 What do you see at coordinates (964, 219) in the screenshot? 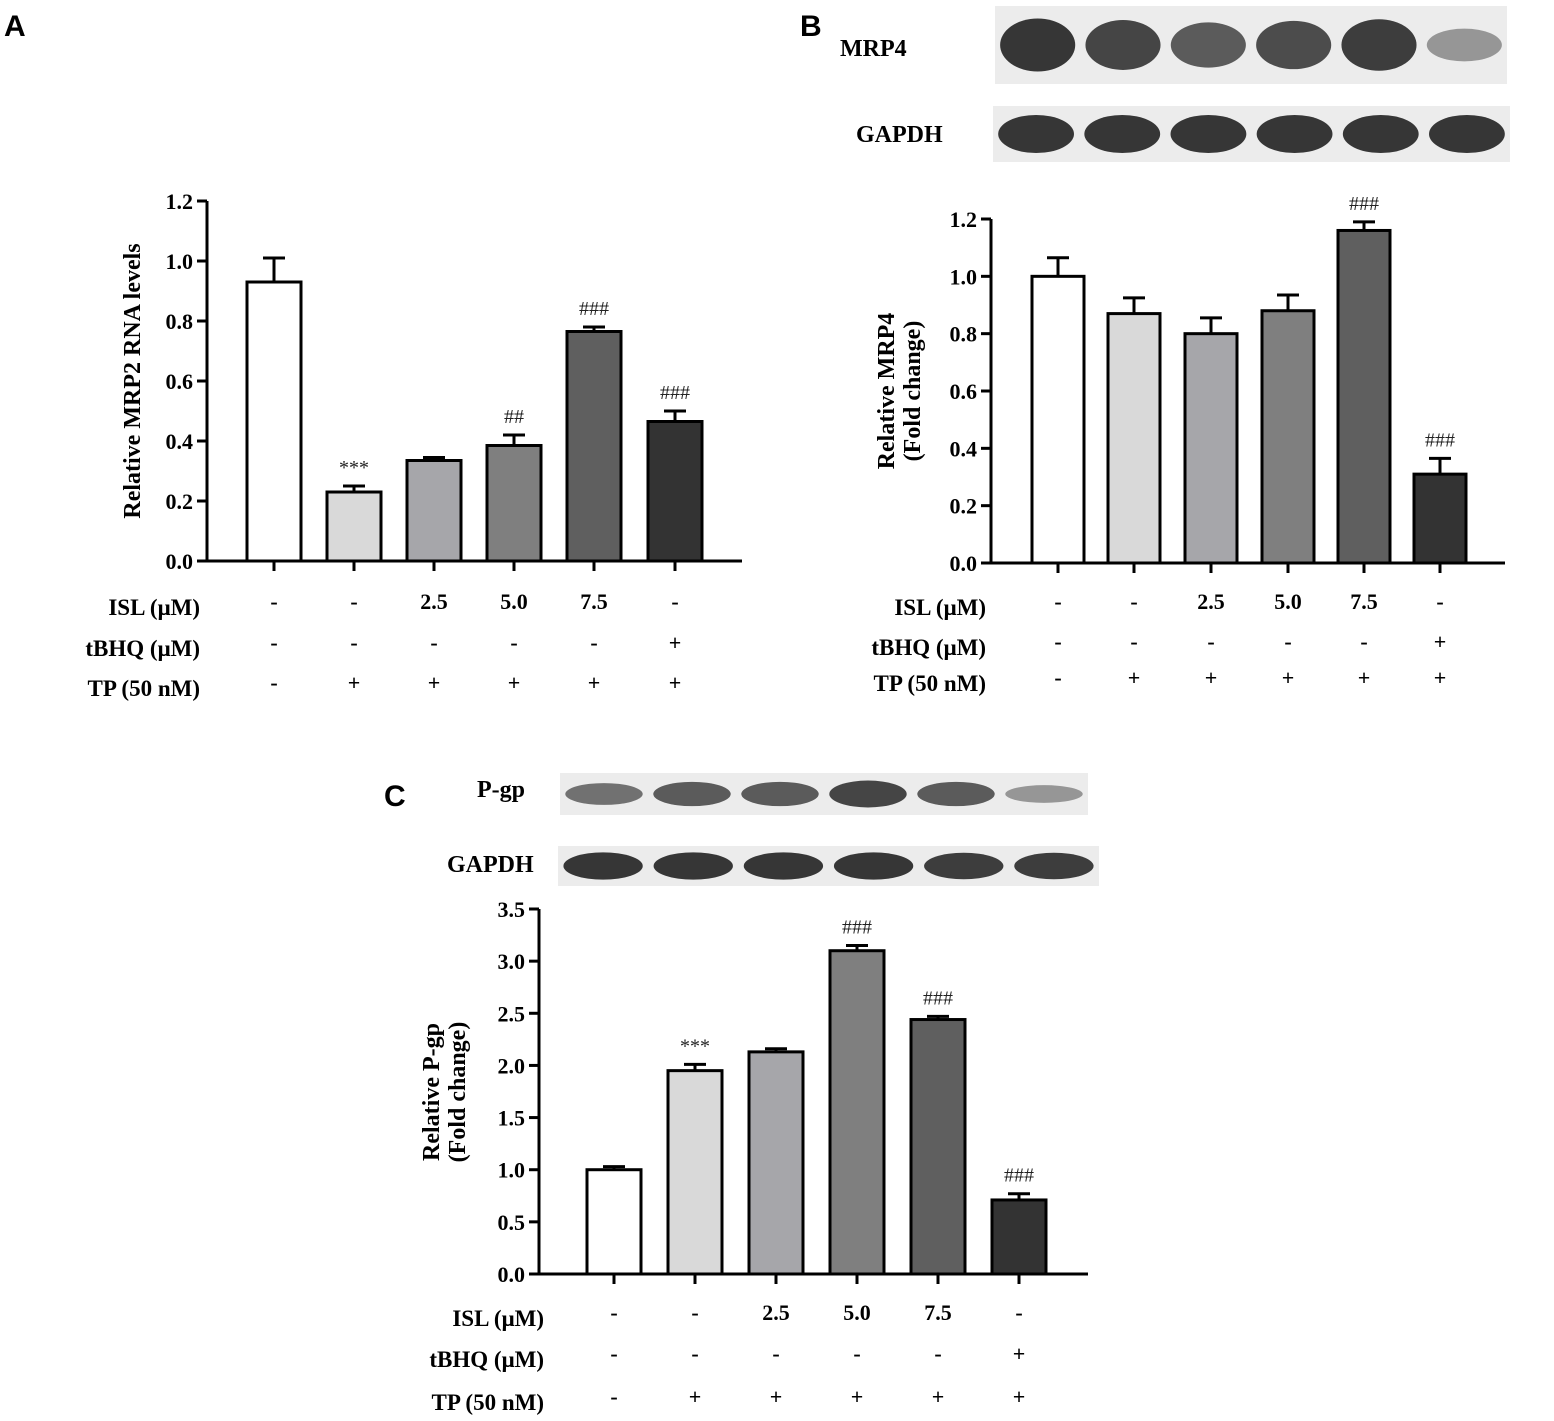
I see `y-tick-label: 1.2` at bounding box center [964, 219].